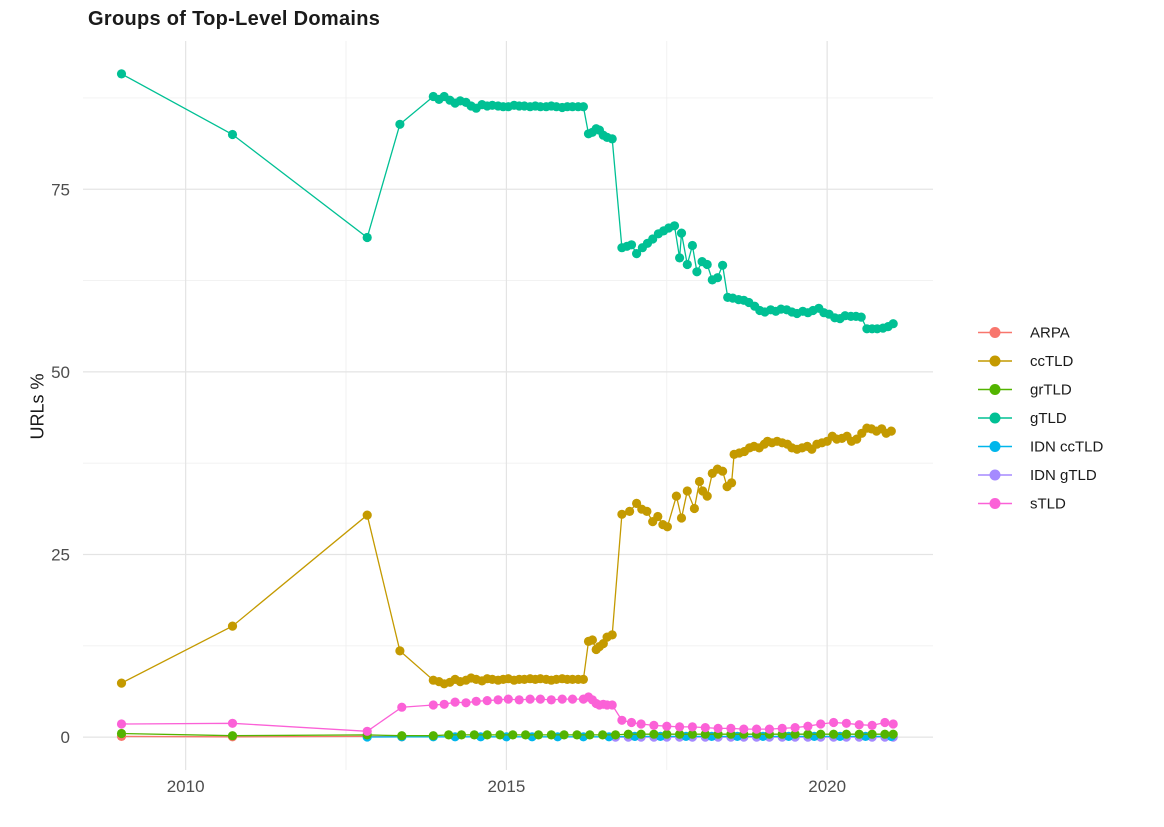 The width and height of the screenshot is (1164, 827). What do you see at coordinates (37, 406) in the screenshot?
I see `y-axis-title: URLs %` at bounding box center [37, 406].